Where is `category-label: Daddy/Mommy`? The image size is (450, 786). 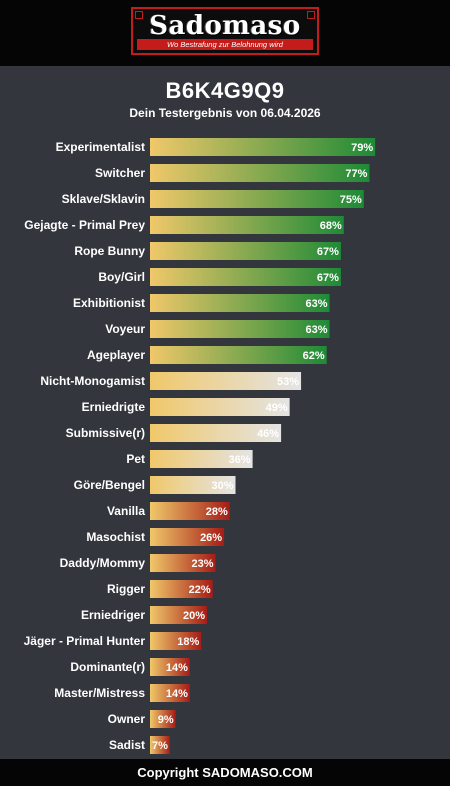
category-label: Daddy/Mommy is located at coordinates (103, 563).